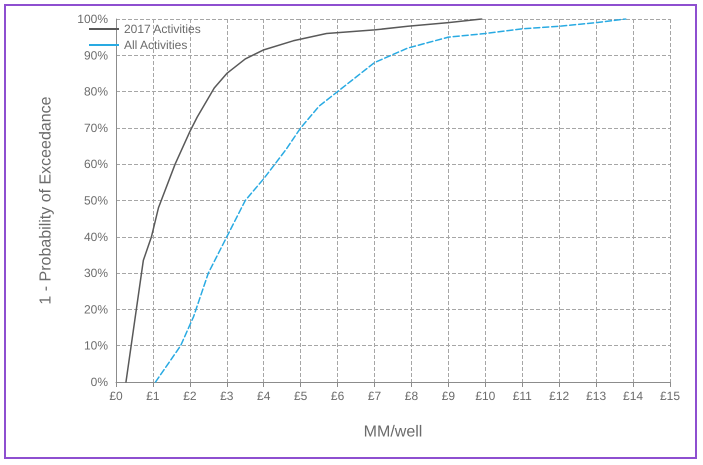 Image resolution: width=703 pixels, height=465 pixels. I want to click on x-tick-label: £0, so click(116, 396).